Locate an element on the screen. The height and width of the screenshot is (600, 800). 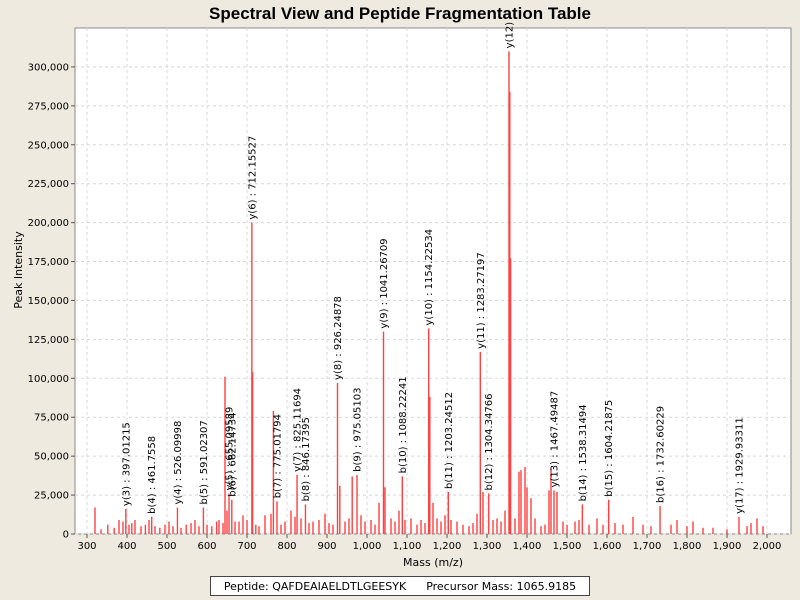
x-tick-label: 800 is located at coordinates (286, 546).